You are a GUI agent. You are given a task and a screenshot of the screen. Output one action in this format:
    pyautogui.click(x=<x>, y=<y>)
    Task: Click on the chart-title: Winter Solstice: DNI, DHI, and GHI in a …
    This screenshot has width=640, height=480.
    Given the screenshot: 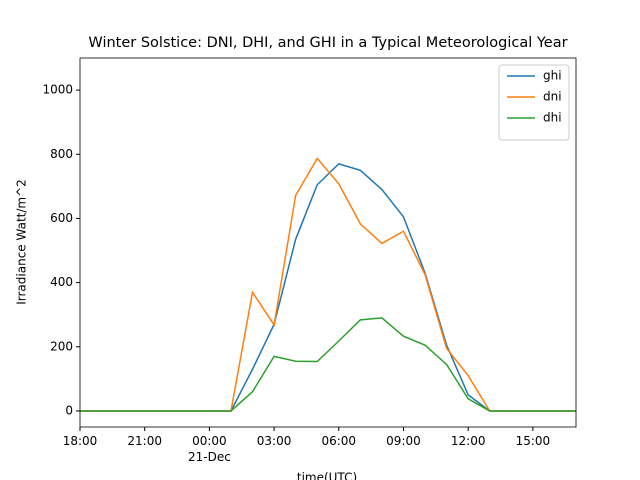 What is the action you would take?
    pyautogui.click(x=327, y=43)
    